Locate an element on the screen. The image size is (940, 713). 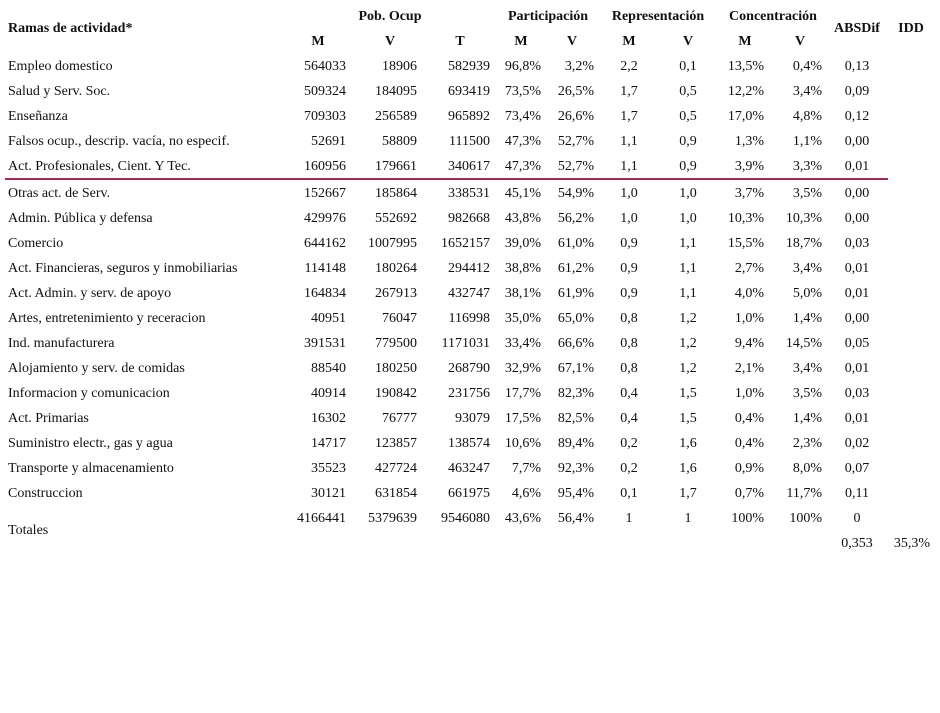
row-label: Act. Profesionales, Cient. Y Tec. is located at coordinates (99, 166).